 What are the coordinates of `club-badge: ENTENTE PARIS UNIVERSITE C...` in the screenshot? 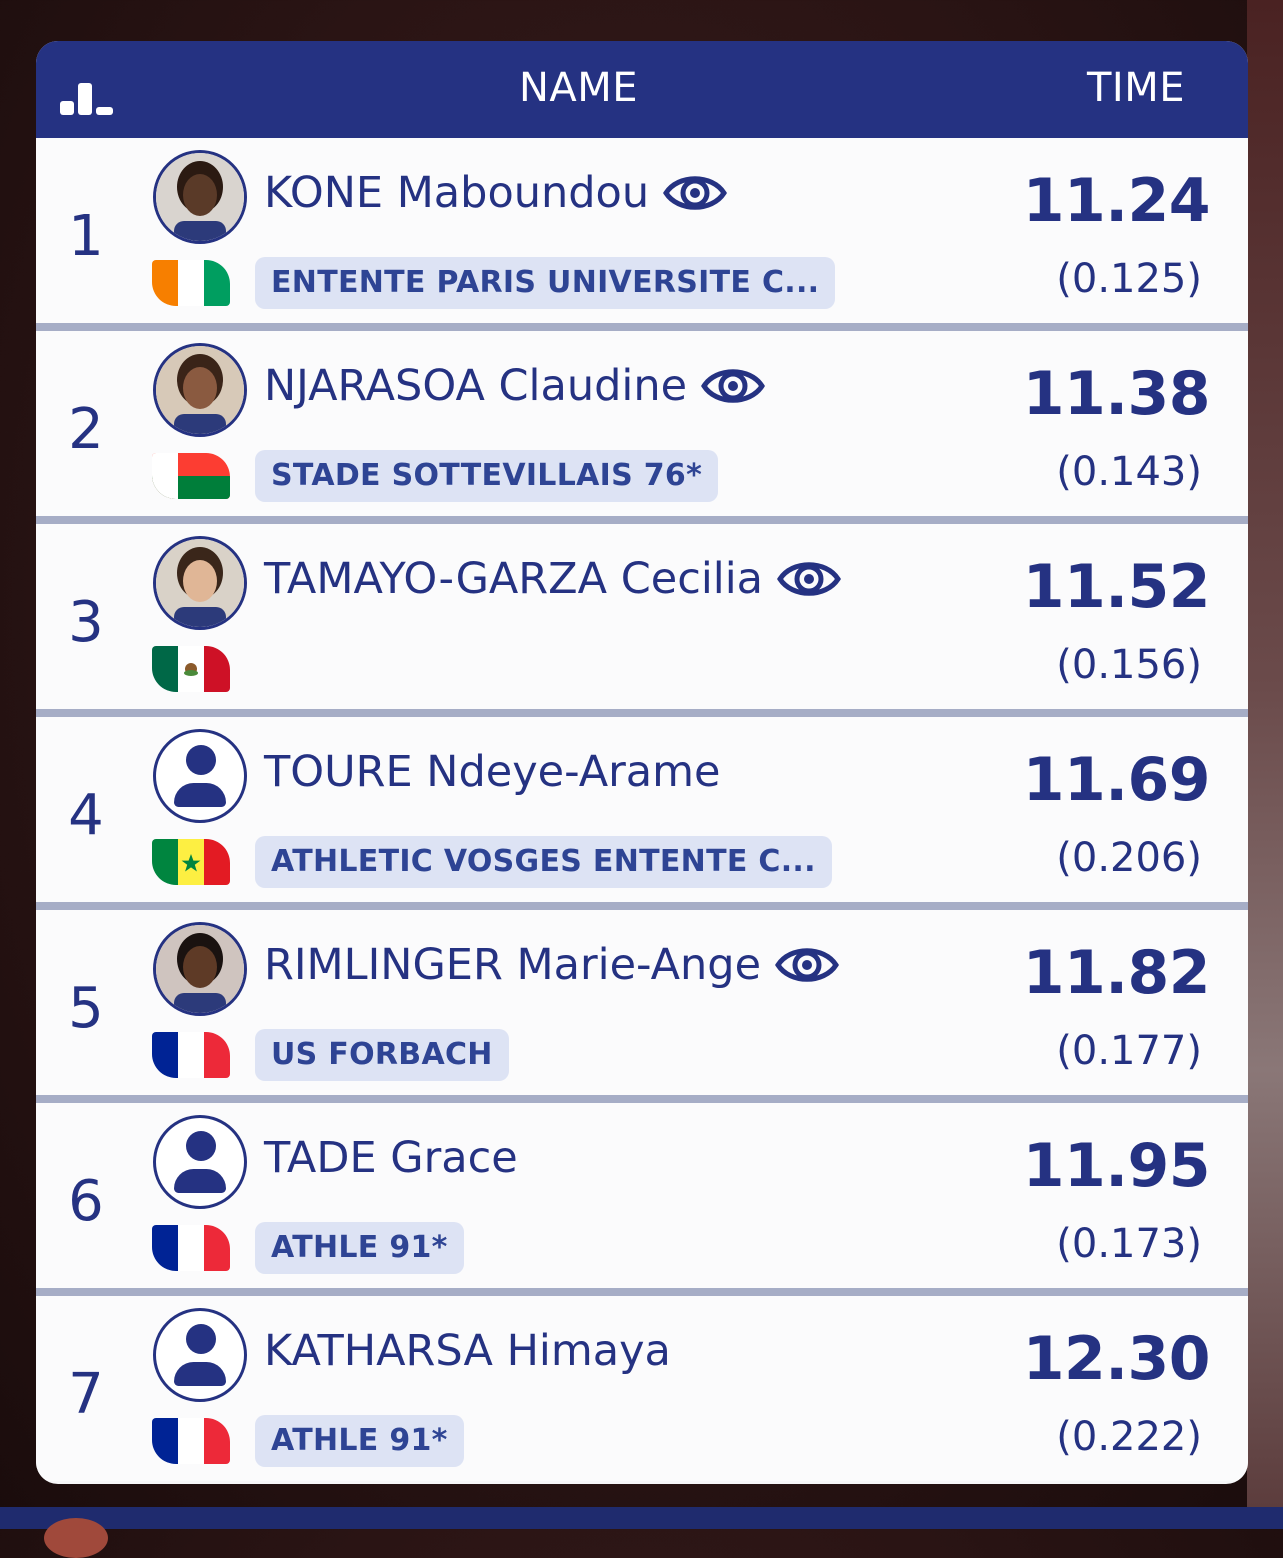 It's located at (545, 283).